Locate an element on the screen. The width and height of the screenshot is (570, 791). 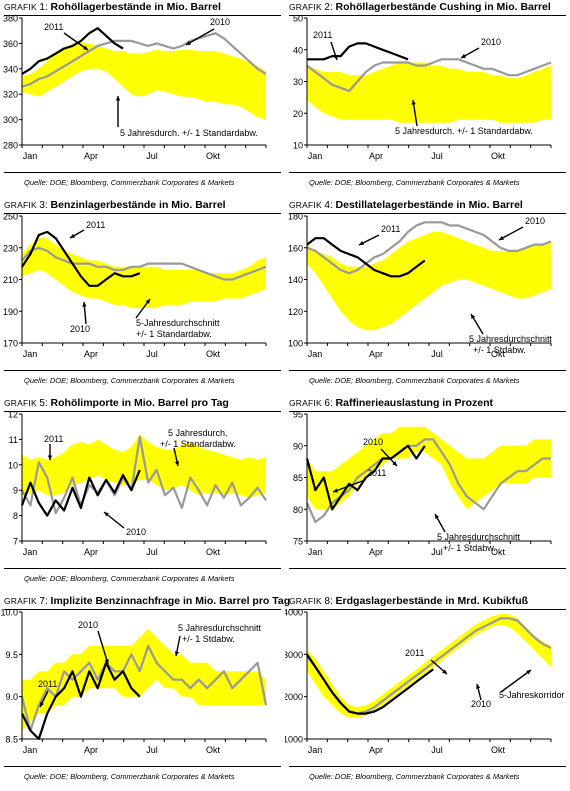
y-tick-label: 180 is located at coordinates (295, 217).